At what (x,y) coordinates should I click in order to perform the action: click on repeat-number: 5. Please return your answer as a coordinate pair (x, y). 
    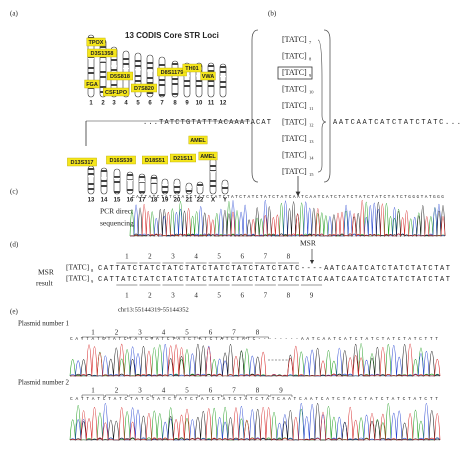
    Looking at the image, I should click on (219, 257).